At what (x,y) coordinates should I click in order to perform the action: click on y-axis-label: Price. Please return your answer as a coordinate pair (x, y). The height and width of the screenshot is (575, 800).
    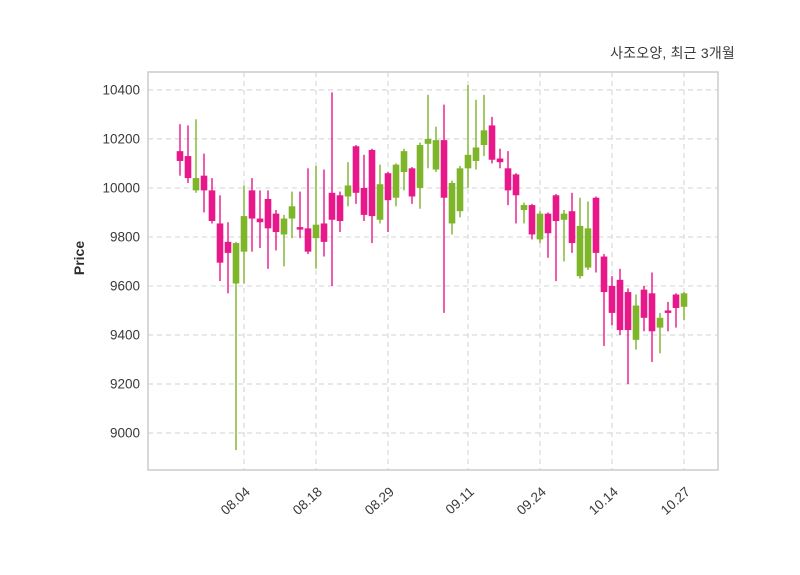
    Looking at the image, I should click on (79, 258).